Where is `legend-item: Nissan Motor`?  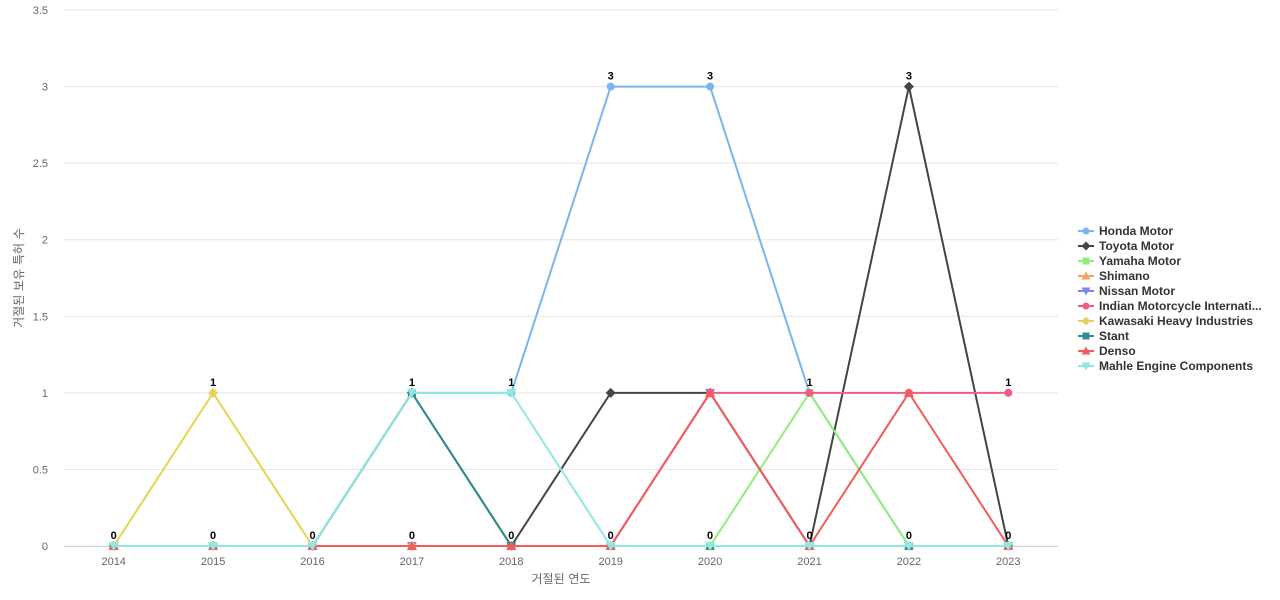 legend-item: Nissan Motor is located at coordinates (1126, 291).